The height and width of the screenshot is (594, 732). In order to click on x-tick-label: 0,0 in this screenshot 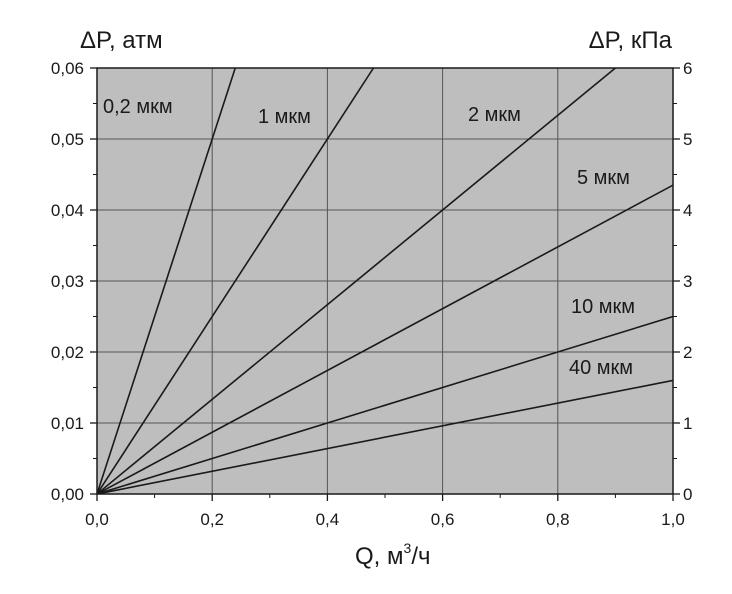, I will do `click(97, 519)`.